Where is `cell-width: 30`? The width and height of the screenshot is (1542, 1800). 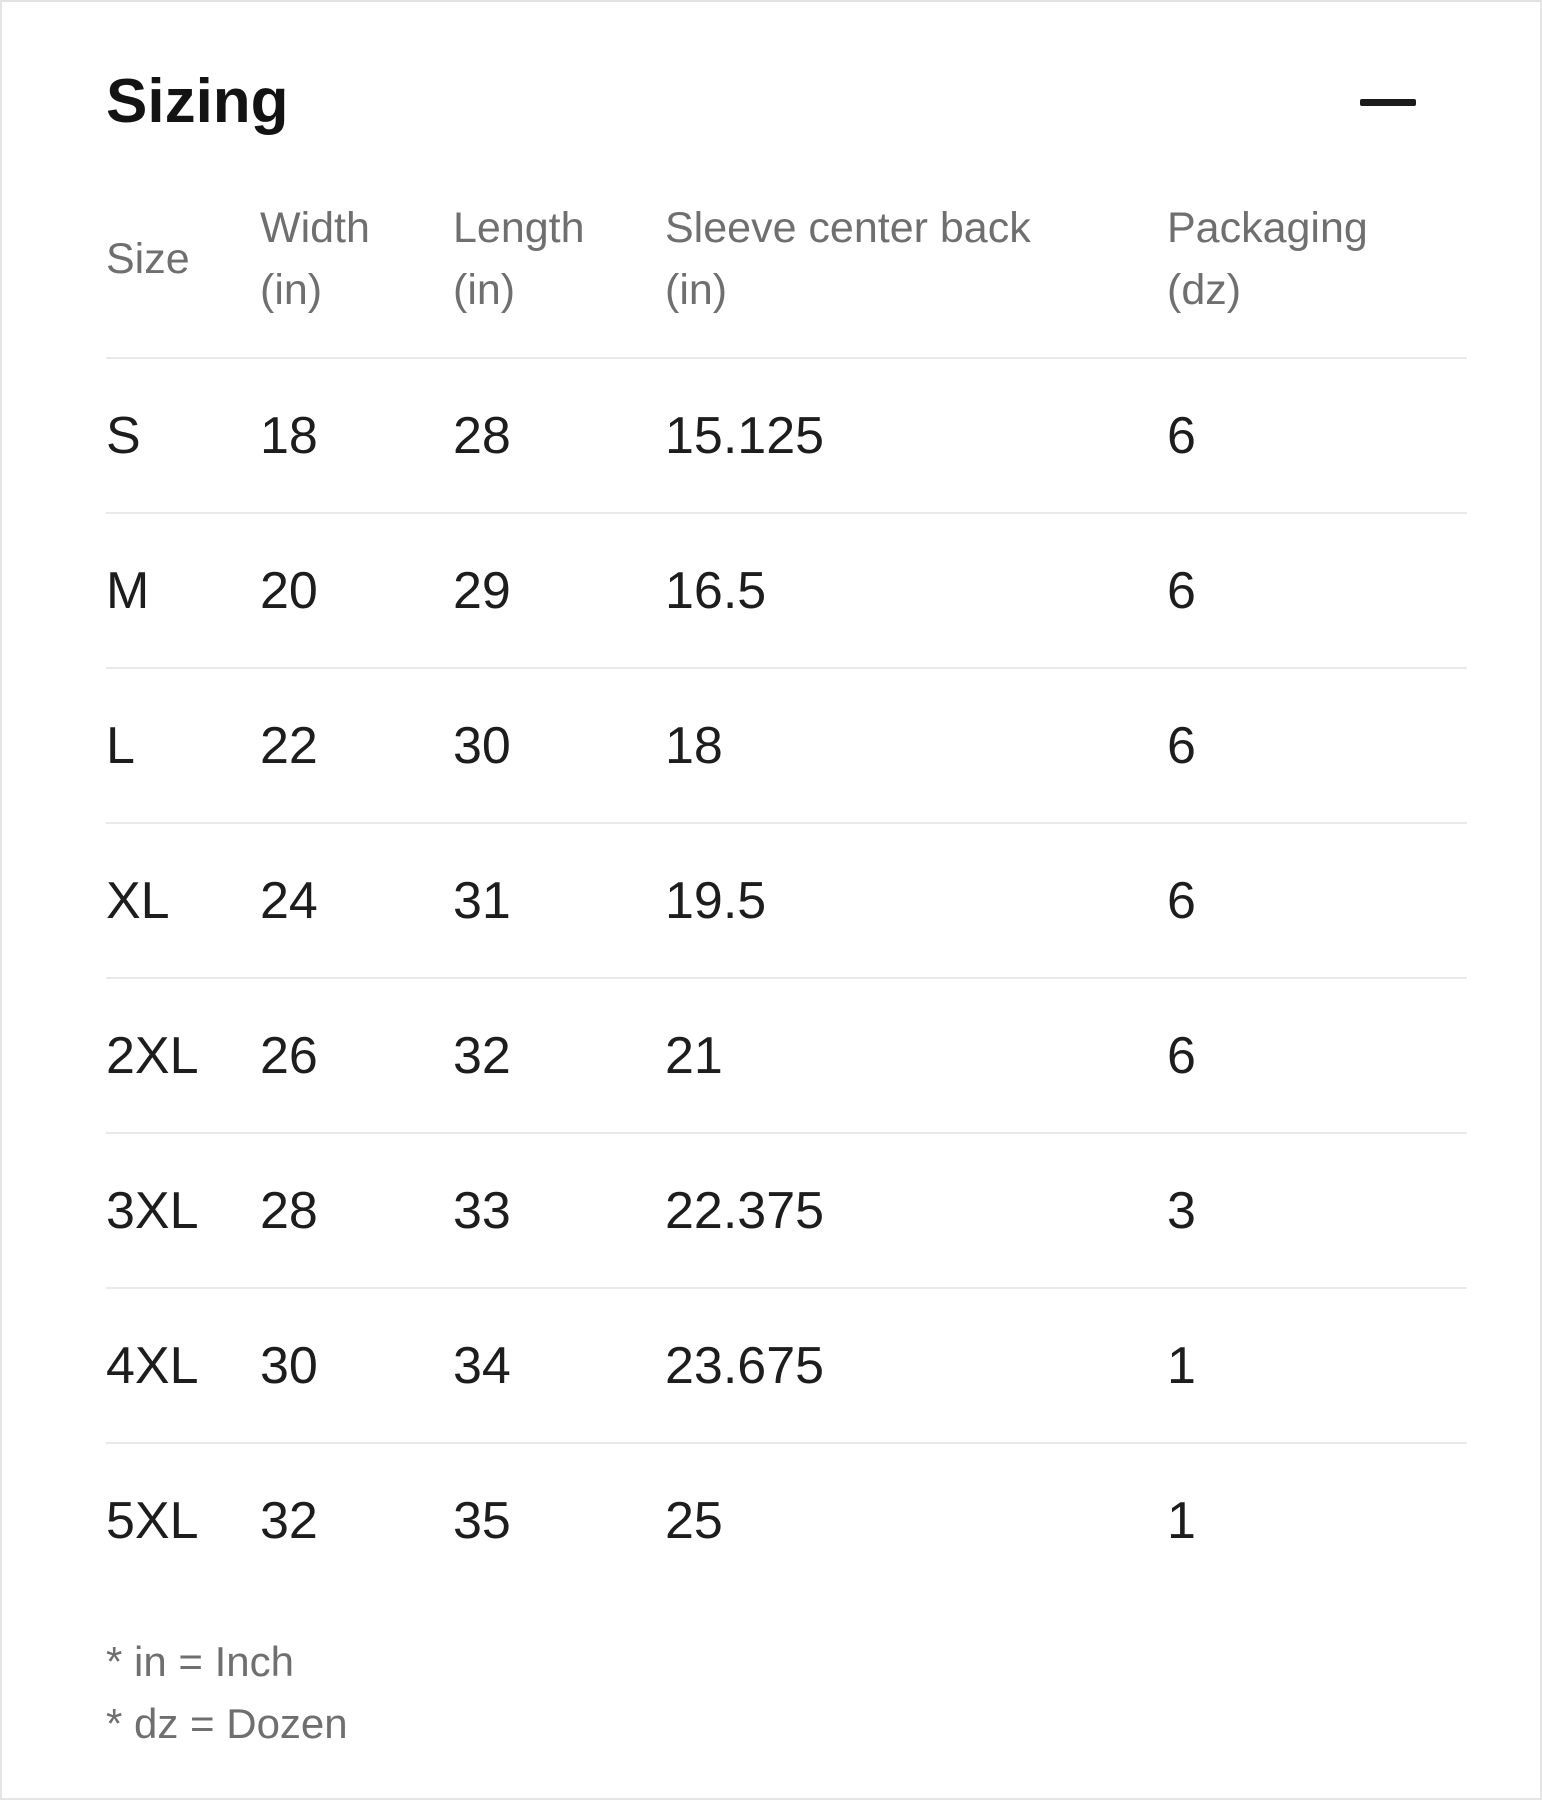 cell-width: 30 is located at coordinates (289, 1365).